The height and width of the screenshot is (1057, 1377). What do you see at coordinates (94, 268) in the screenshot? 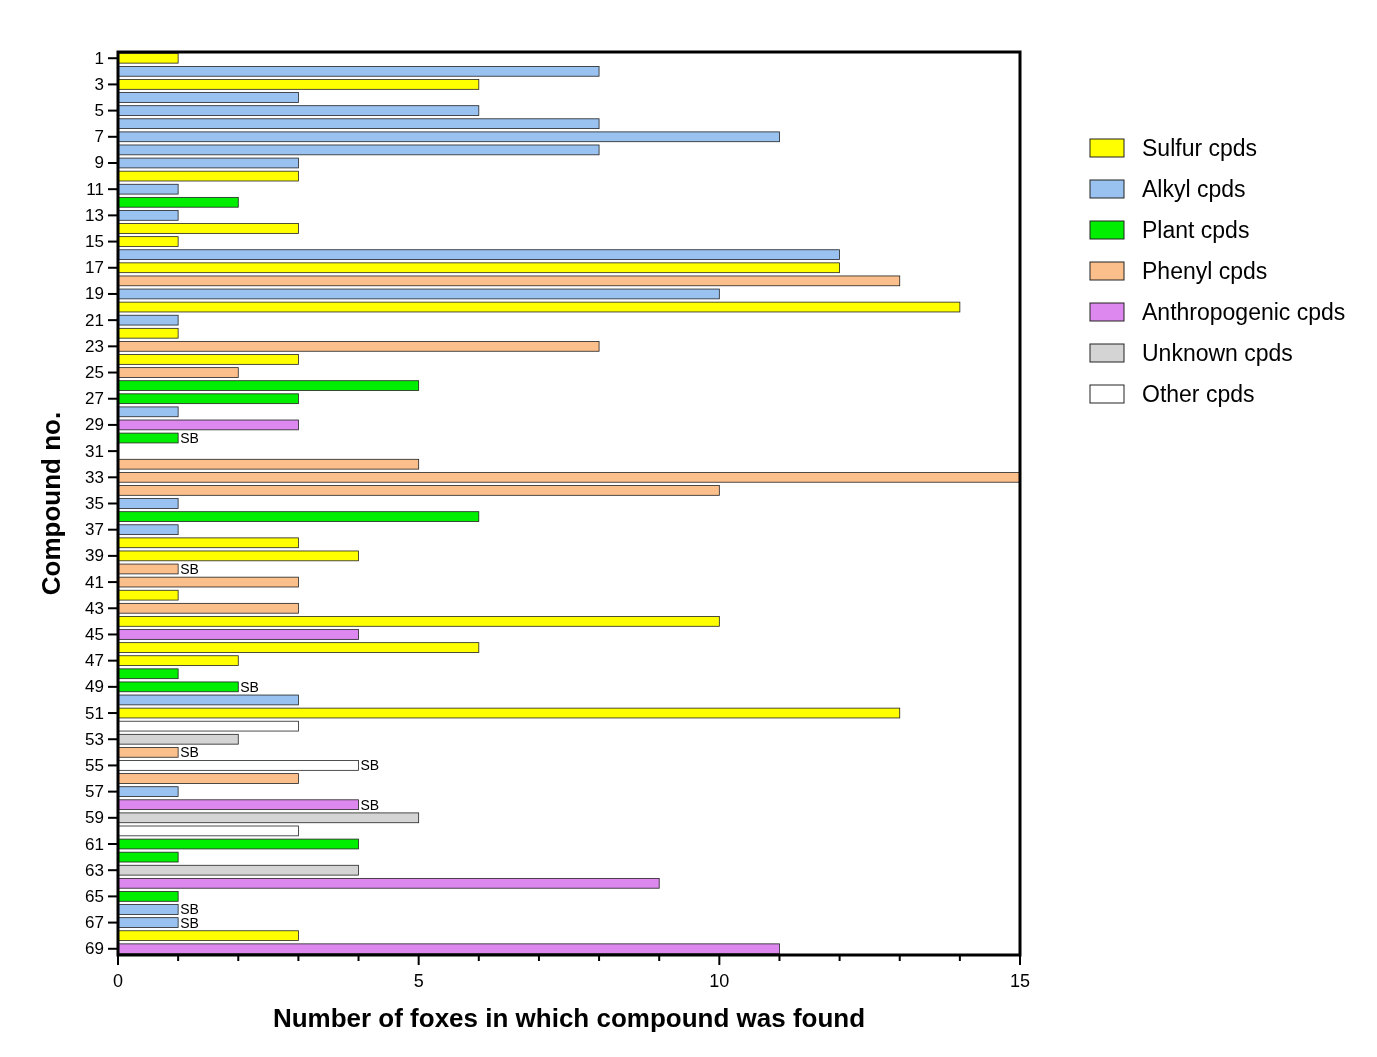
I see `y-tick-label: 17` at bounding box center [94, 268].